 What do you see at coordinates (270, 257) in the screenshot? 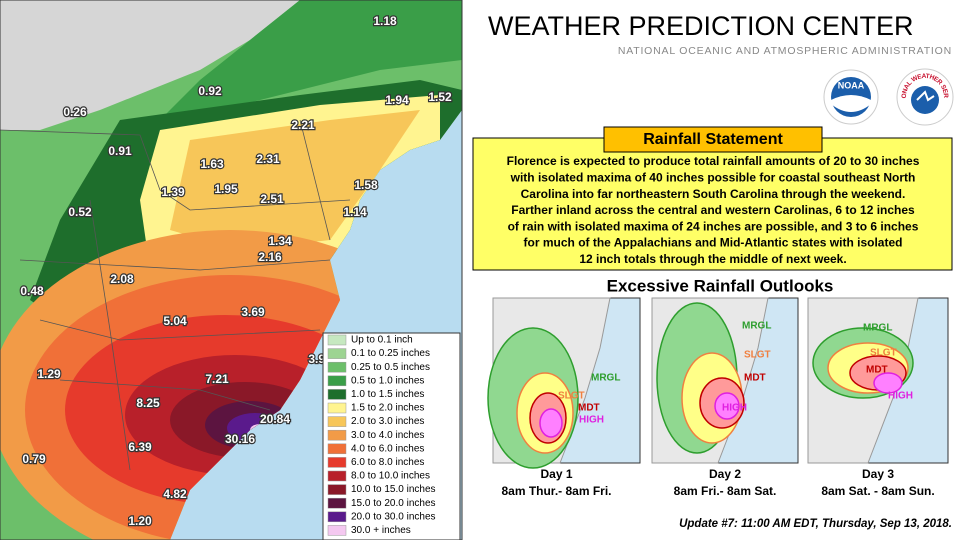
I see `rain-total-label: 2.16` at bounding box center [270, 257].